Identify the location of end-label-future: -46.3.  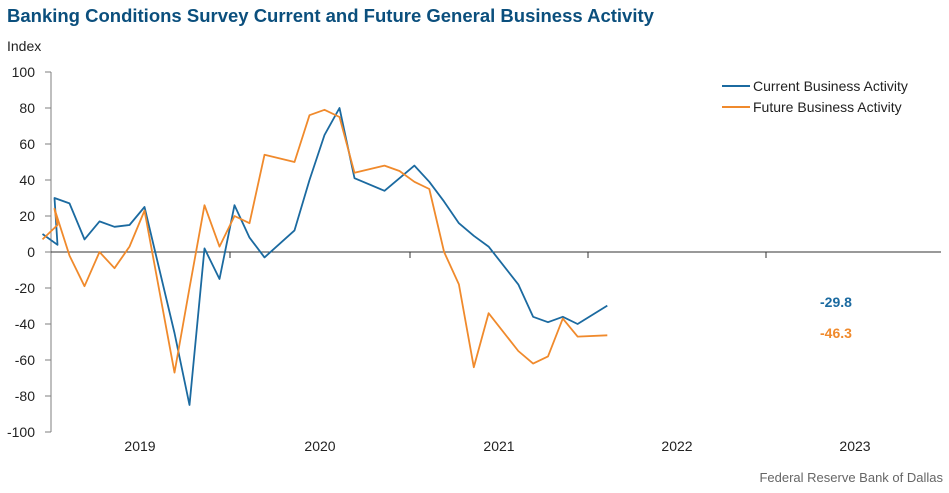
(836, 333).